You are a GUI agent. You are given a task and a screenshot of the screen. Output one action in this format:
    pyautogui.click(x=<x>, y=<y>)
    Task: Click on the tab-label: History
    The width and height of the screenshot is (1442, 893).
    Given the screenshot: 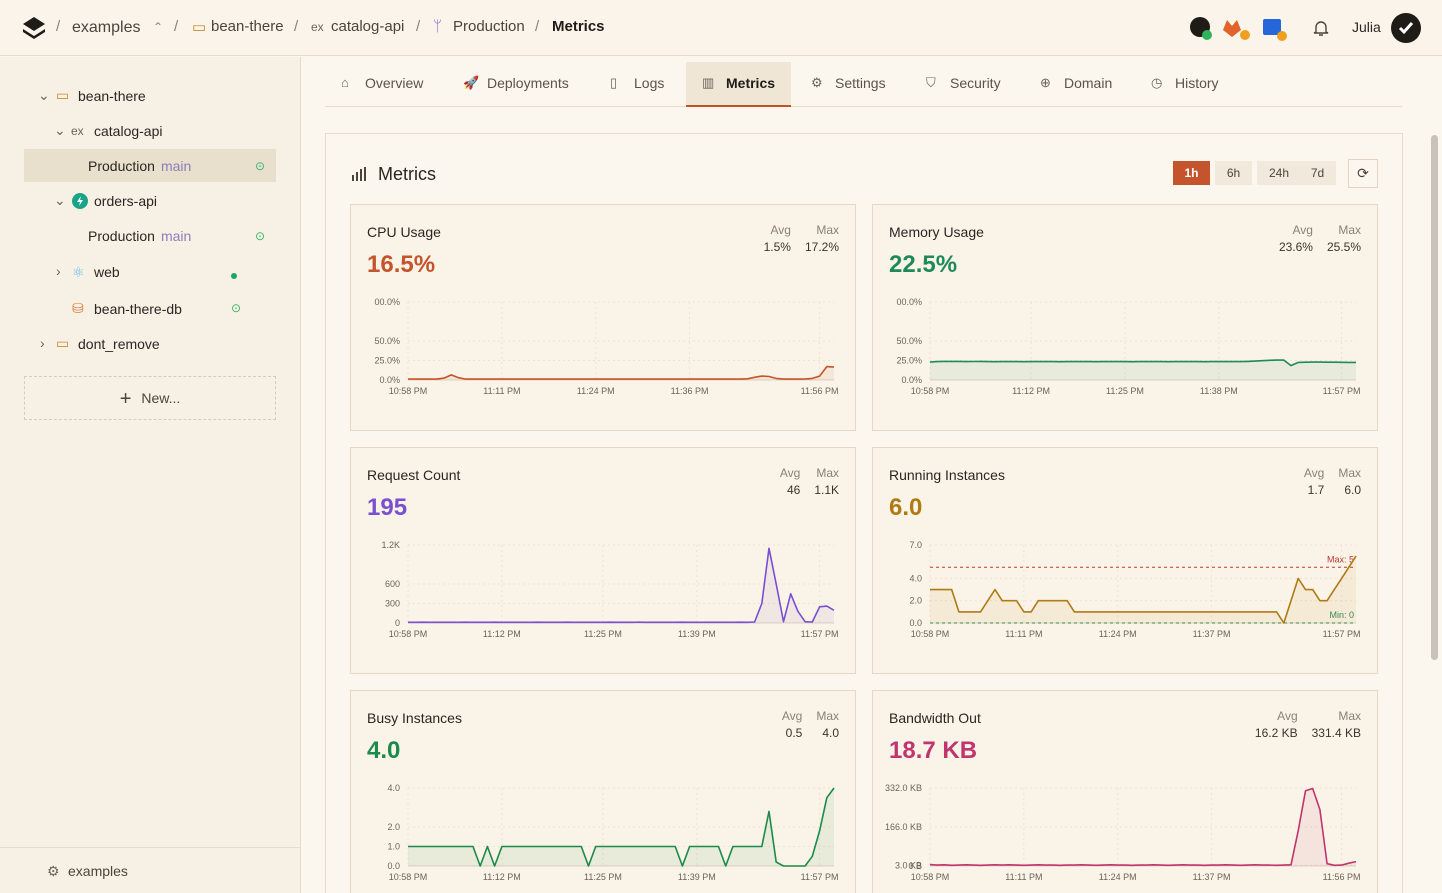 What is the action you would take?
    pyautogui.click(x=1197, y=83)
    